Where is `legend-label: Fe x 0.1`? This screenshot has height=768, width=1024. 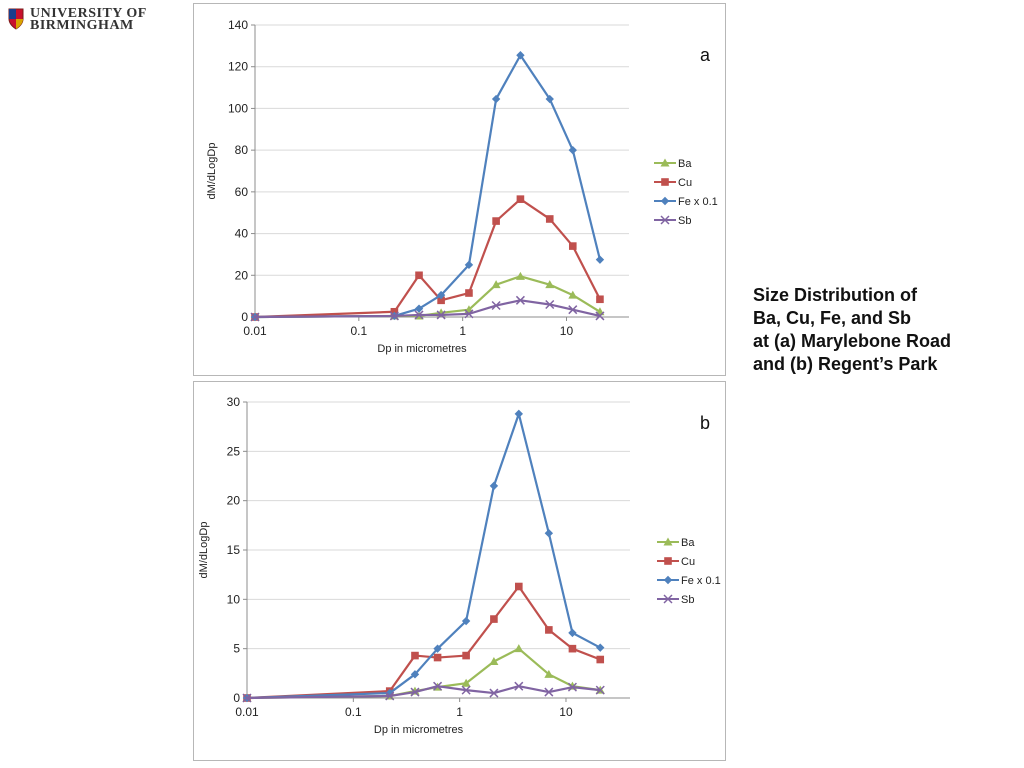
legend-label: Fe x 0.1 is located at coordinates (698, 202).